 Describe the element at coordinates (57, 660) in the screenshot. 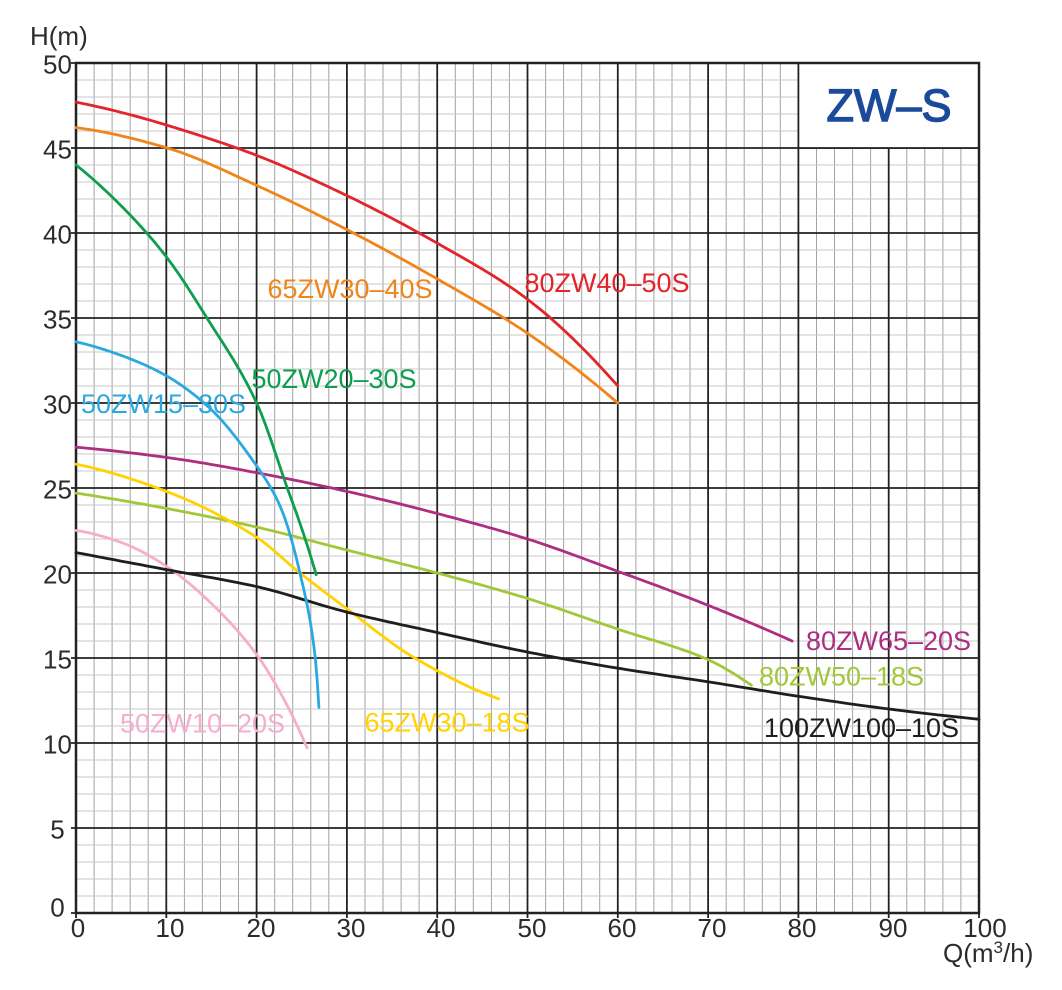

I see `svg-text: 15` at that location.